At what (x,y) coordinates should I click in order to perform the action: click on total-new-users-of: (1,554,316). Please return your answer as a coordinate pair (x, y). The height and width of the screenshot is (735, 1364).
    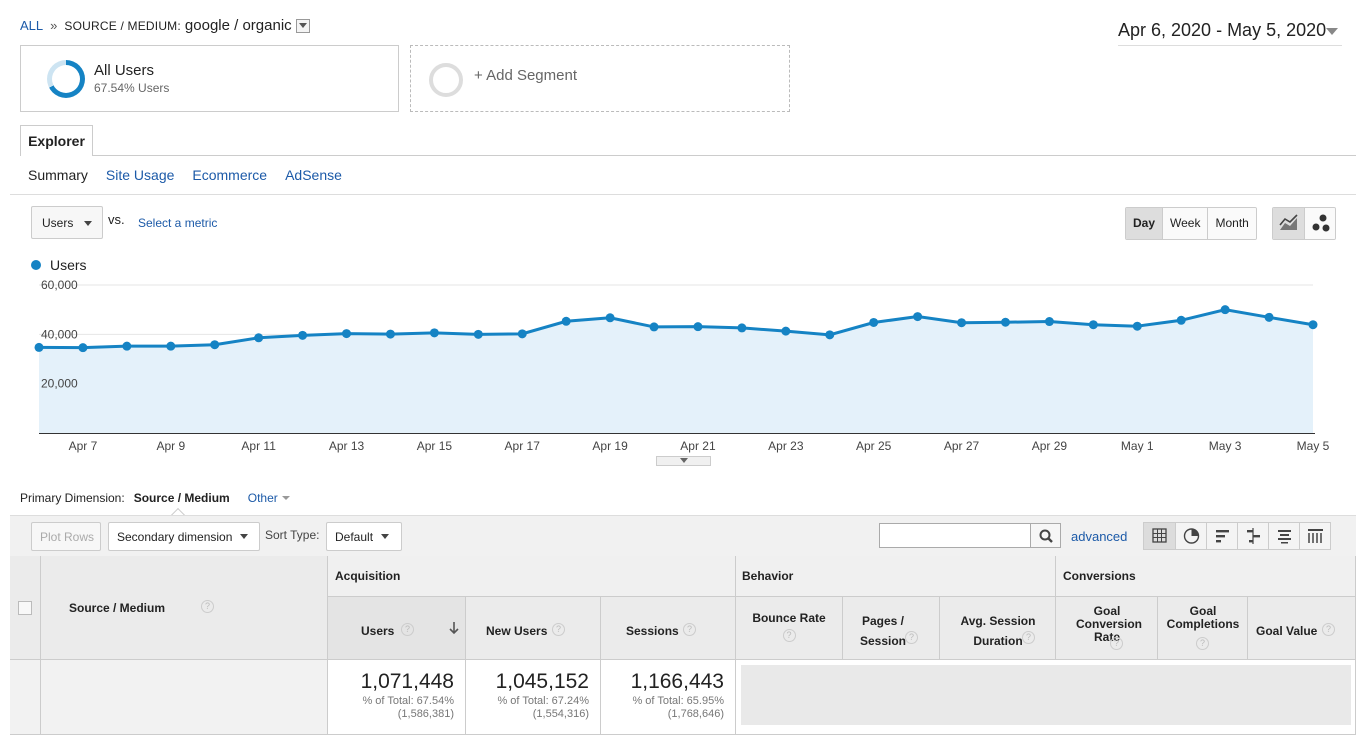
    Looking at the image, I should click on (560, 714).